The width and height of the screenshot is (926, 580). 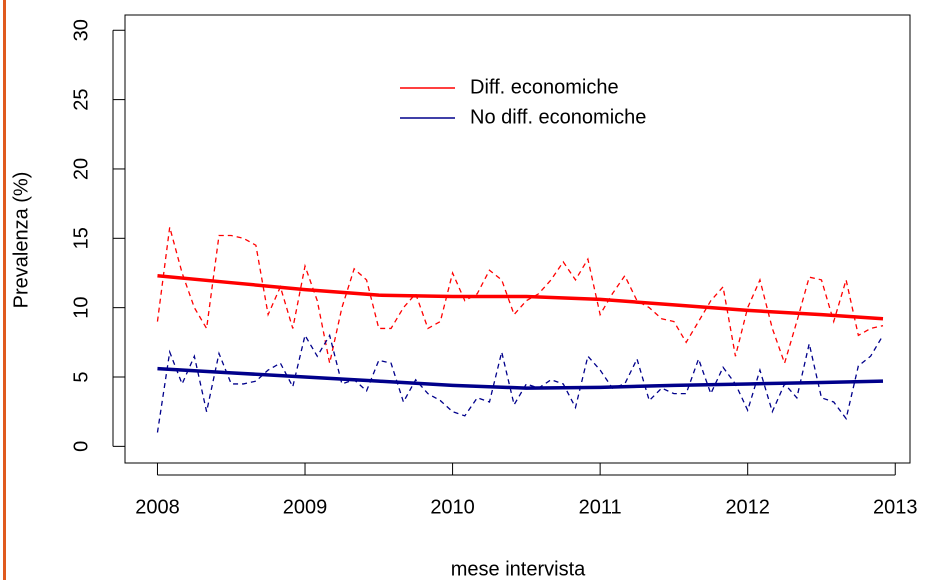 What do you see at coordinates (518, 569) in the screenshot?
I see `x-axis-label: mese intervista` at bounding box center [518, 569].